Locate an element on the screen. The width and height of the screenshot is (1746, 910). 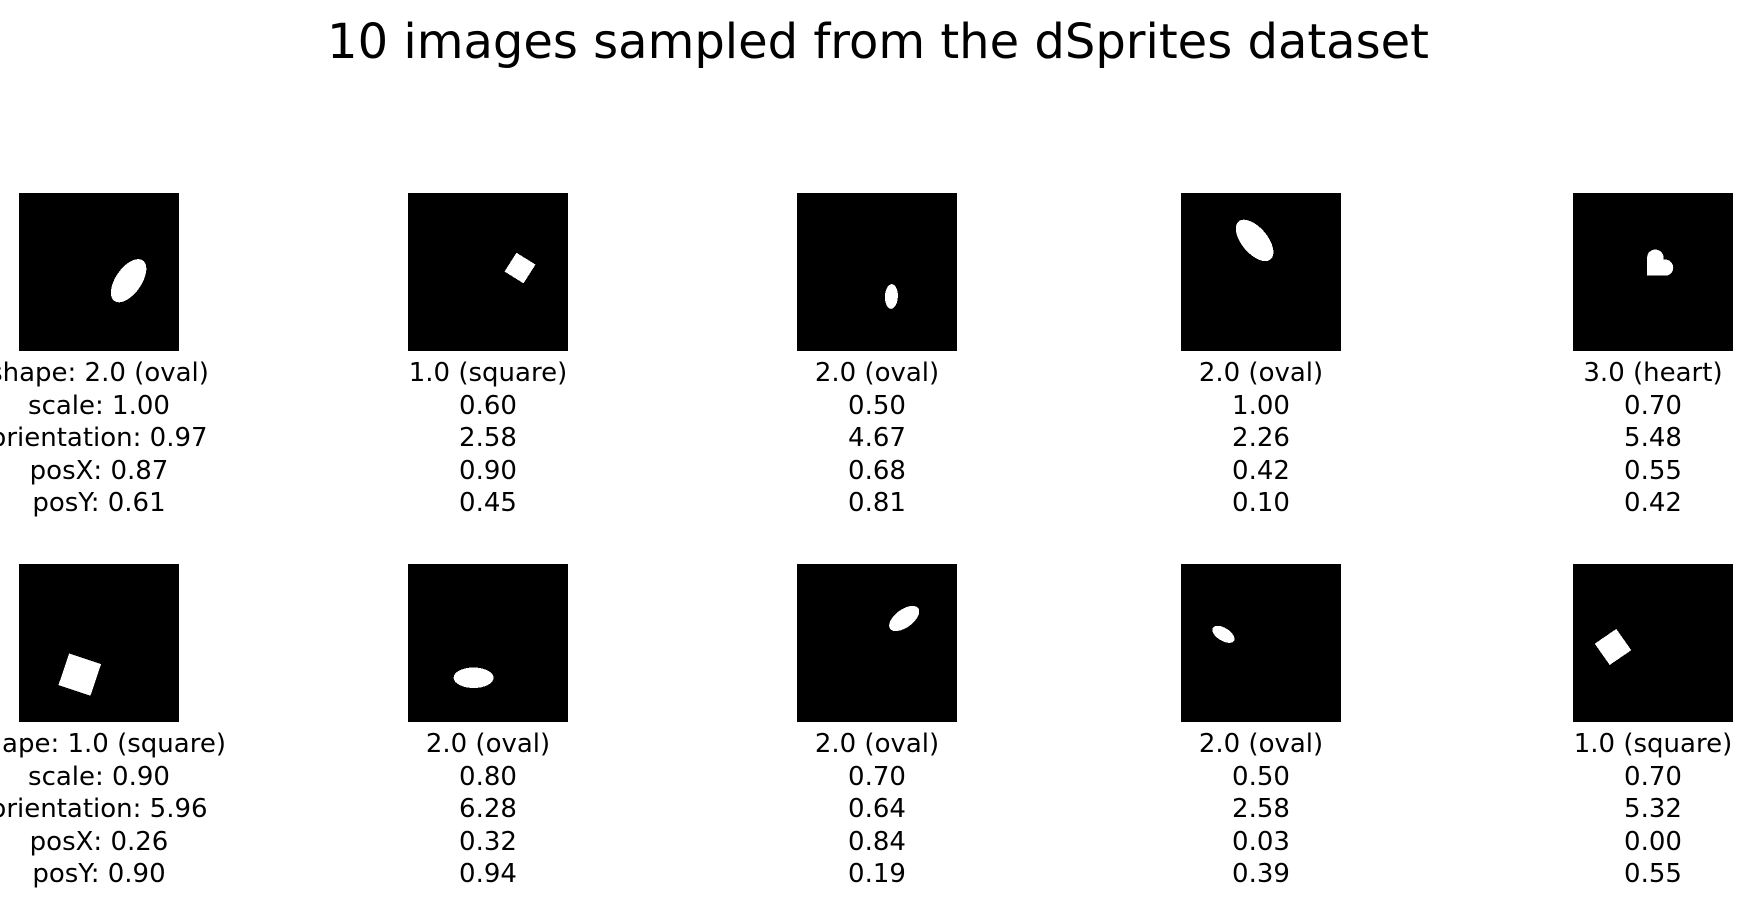
label-scale: 0.80 is located at coordinates (488, 776).